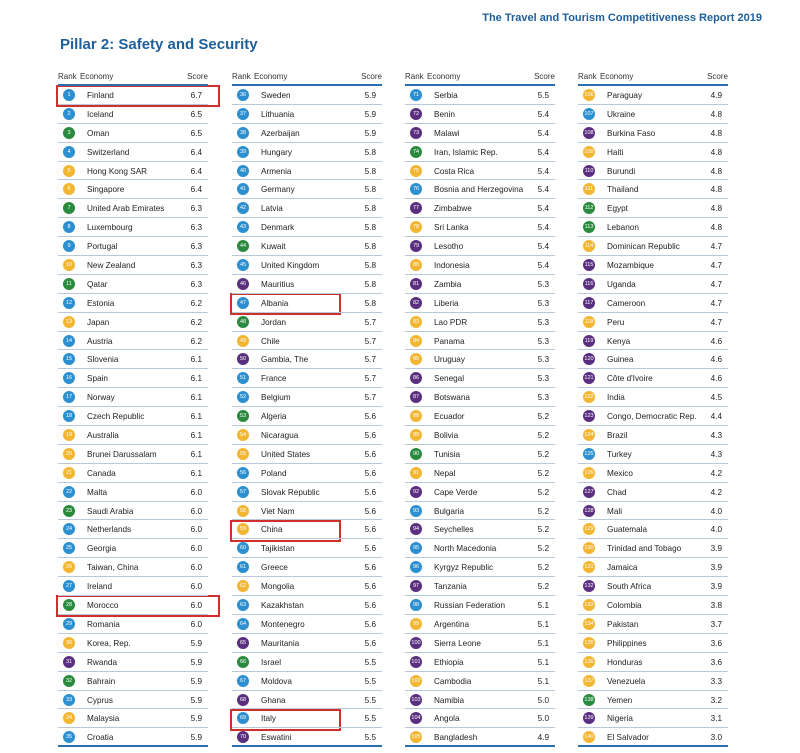  Describe the element at coordinates (716, 624) in the screenshot. I see `score-value: 3.7` at that location.